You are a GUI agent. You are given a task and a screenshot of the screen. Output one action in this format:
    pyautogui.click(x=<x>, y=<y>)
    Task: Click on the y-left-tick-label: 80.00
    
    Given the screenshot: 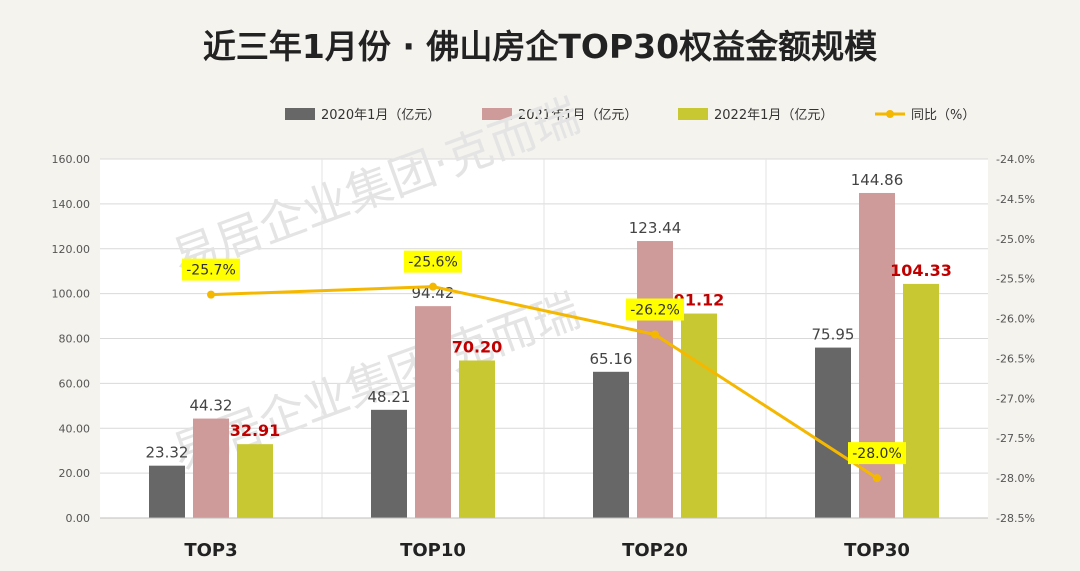 What is the action you would take?
    pyautogui.click(x=75, y=339)
    